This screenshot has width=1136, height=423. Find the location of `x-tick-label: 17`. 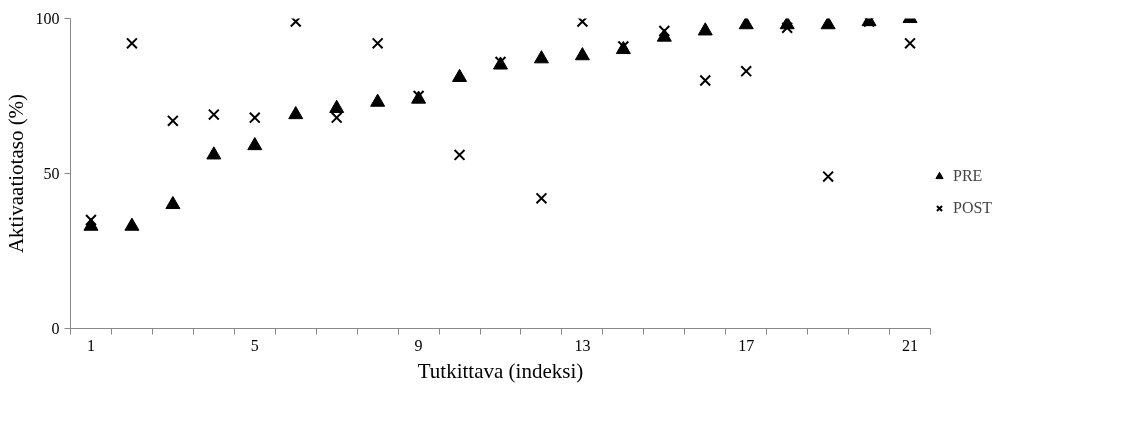

x-tick-label: 17 is located at coordinates (746, 345).